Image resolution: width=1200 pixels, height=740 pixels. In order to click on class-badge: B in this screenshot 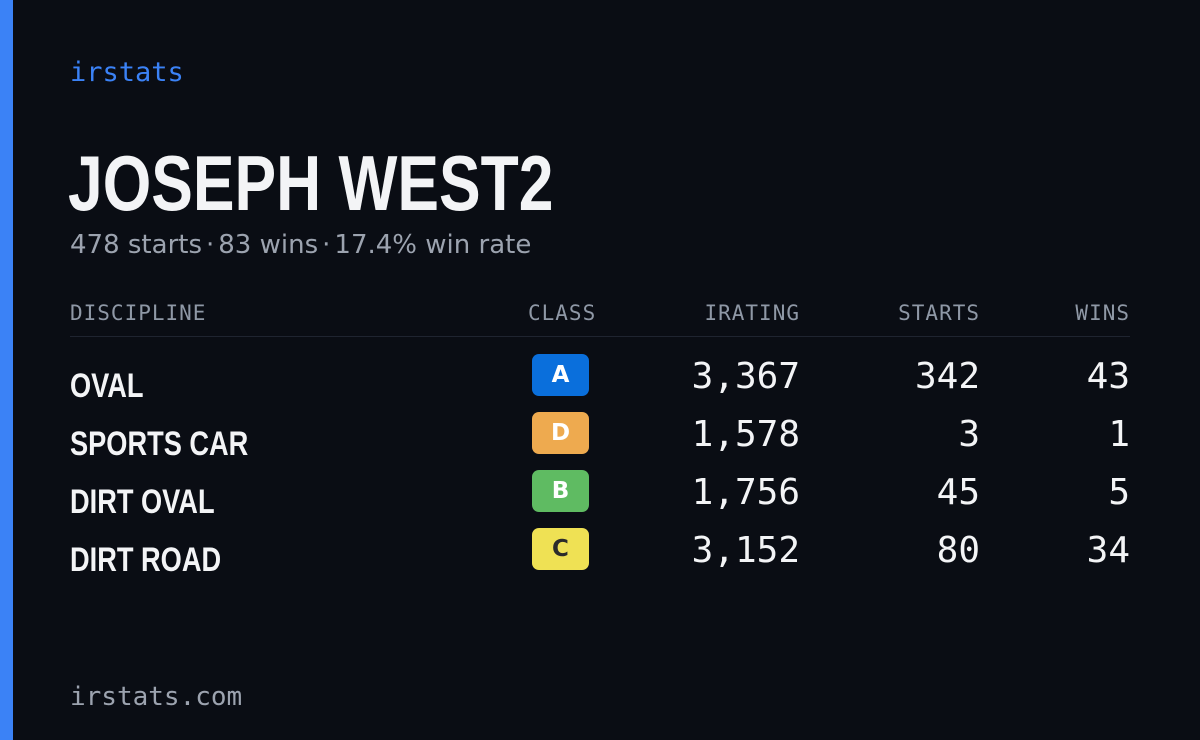, I will do `click(560, 491)`.